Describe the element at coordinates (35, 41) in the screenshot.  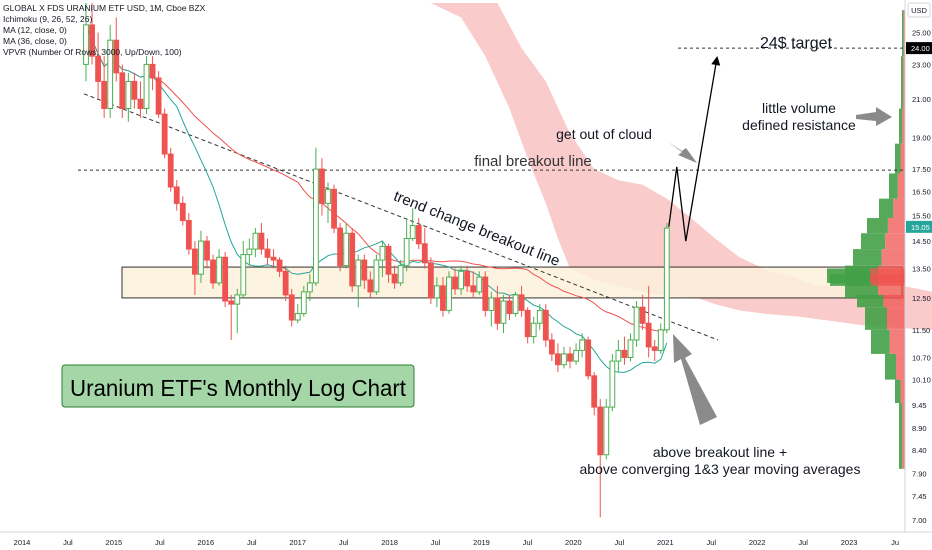
I see `legend-ma36: MA (36, close, 0)` at that location.